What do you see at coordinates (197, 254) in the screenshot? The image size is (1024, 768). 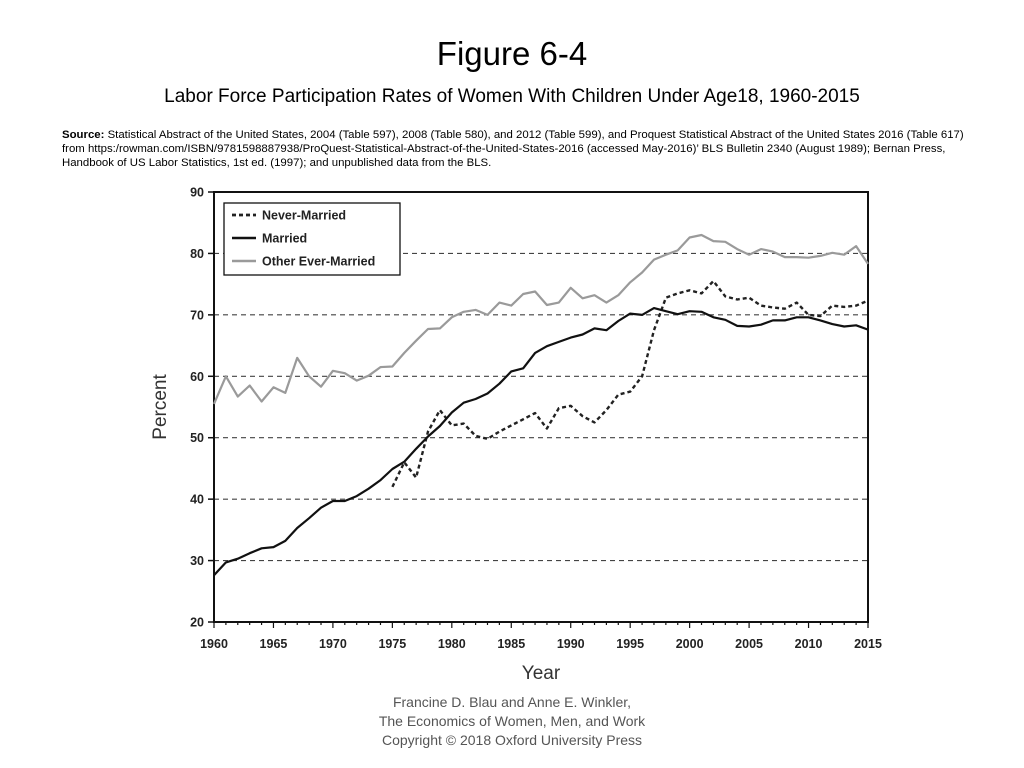 I see `y-tick-label: 80` at bounding box center [197, 254].